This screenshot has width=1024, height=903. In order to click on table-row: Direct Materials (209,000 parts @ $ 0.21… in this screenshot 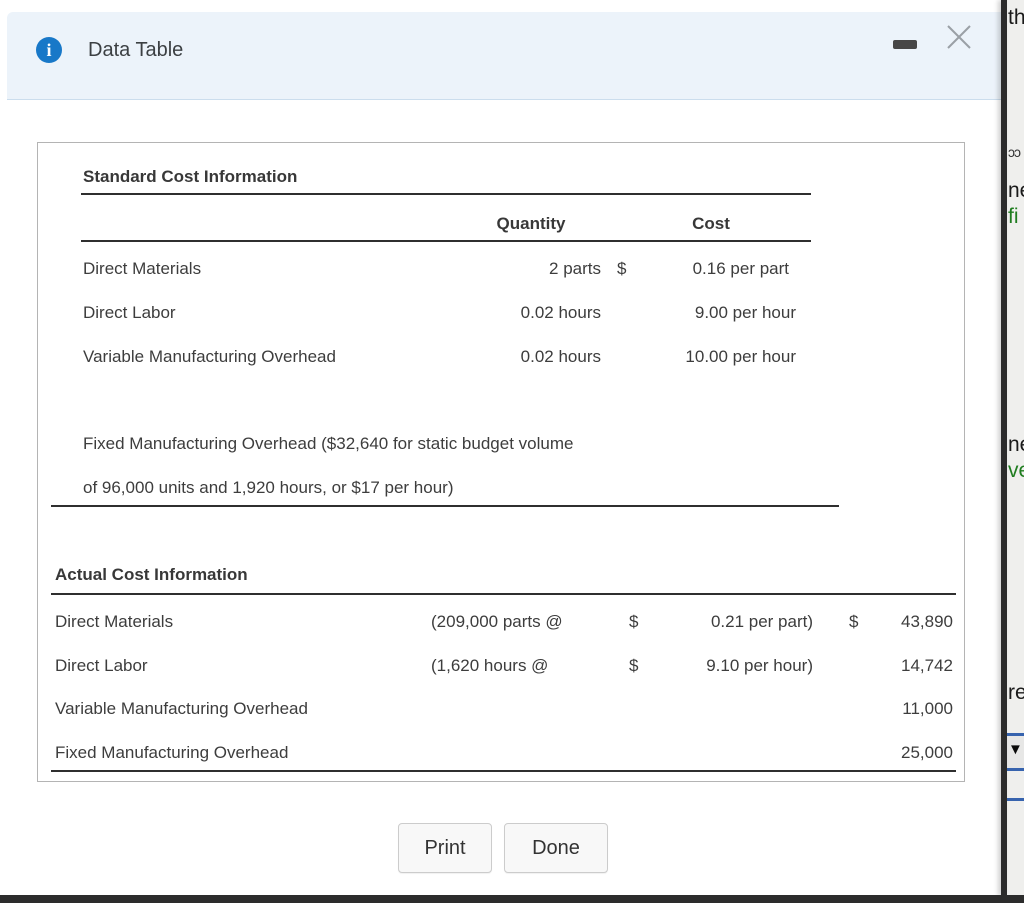, I will do `click(501, 622)`.